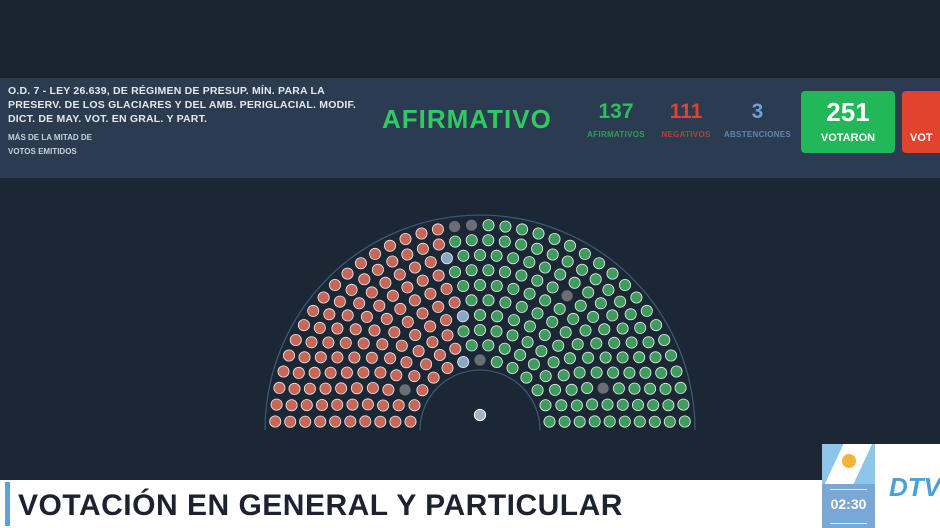 The width and height of the screenshot is (940, 528). What do you see at coordinates (411, 504) in the screenshot?
I see `lower-third` at bounding box center [411, 504].